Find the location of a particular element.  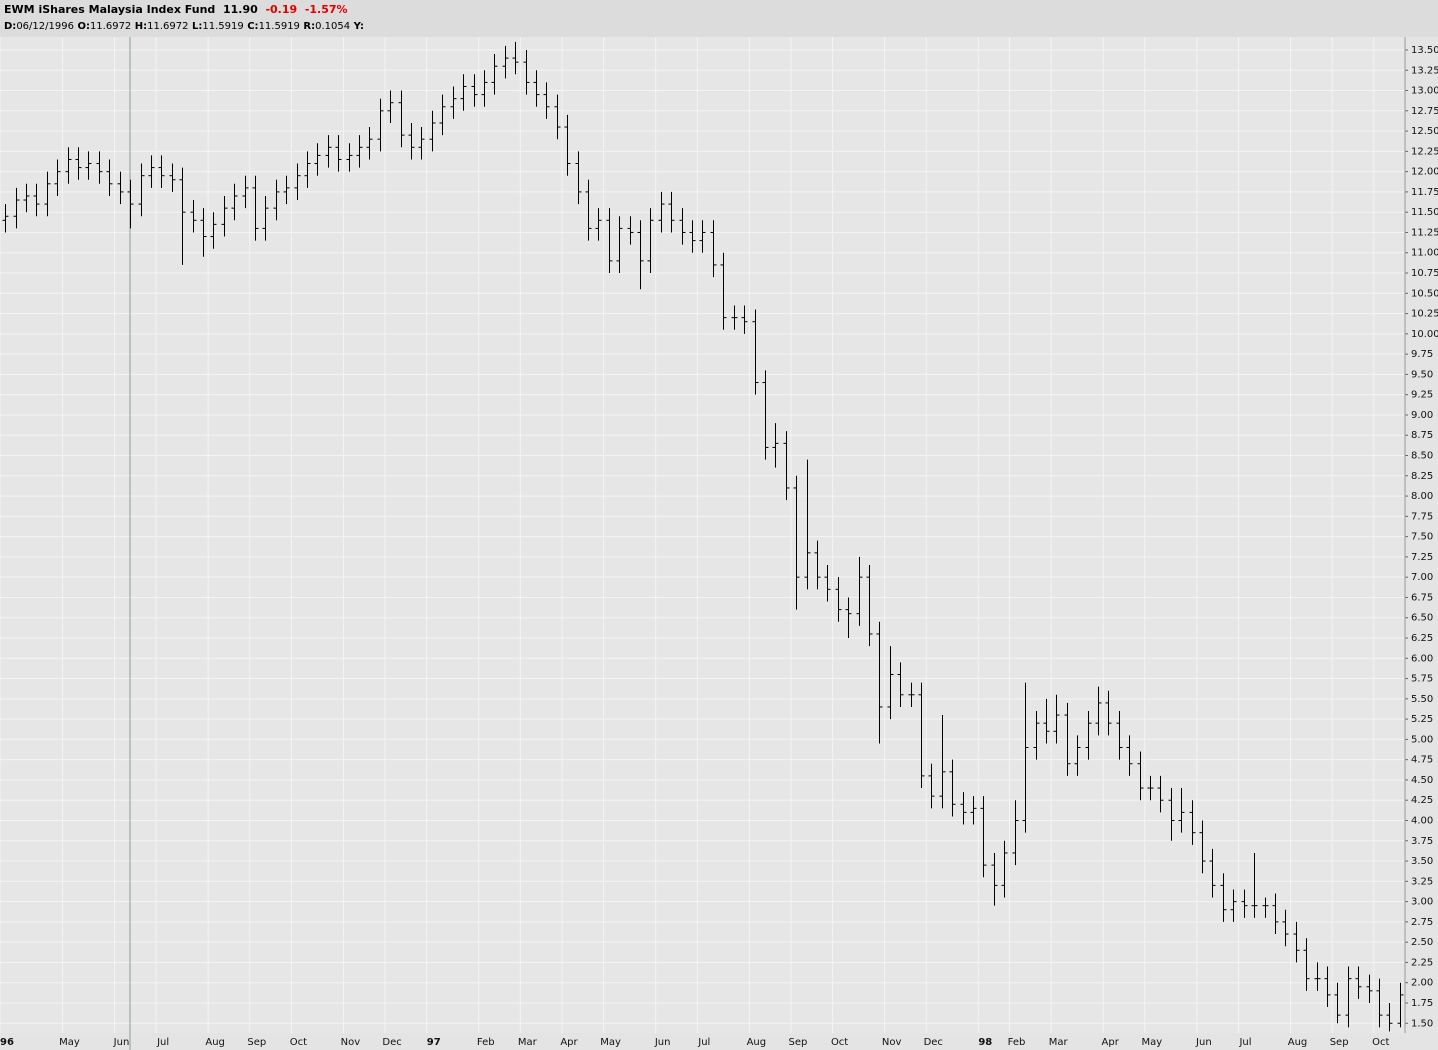

y-tick-label: 7.00 is located at coordinates (1422, 577).